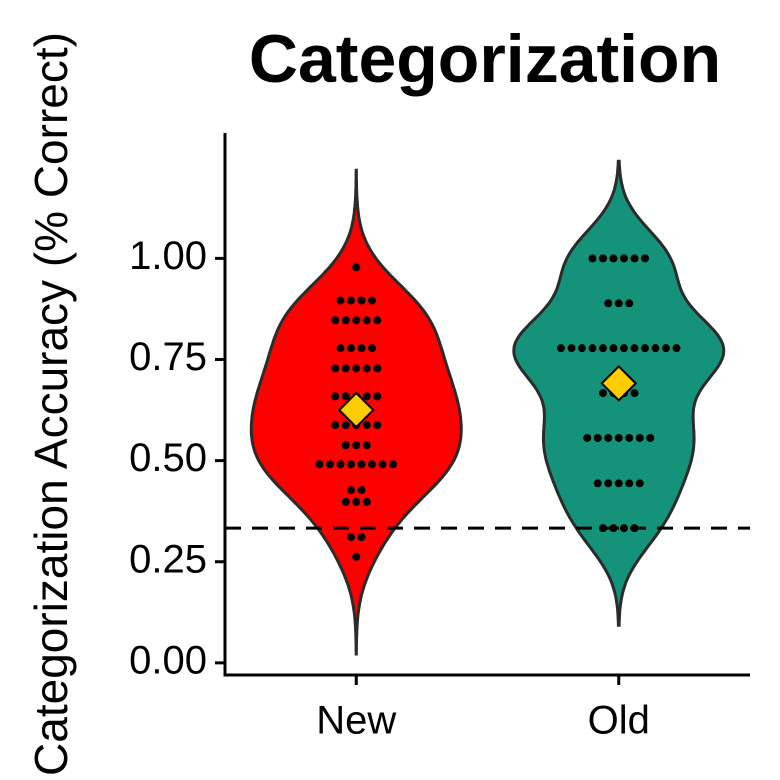  What do you see at coordinates (168, 559) in the screenshot?
I see `y-tick-label: 0.25` at bounding box center [168, 559].